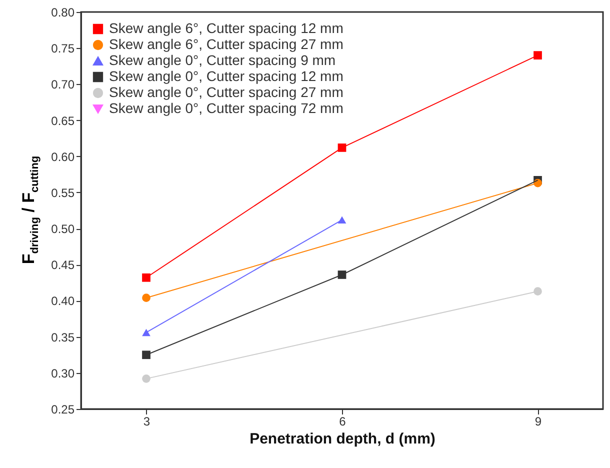 This screenshot has height=468, width=610. What do you see at coordinates (343, 439) in the screenshot?
I see `x-axis-title: Penetration depth, d (mm)` at bounding box center [343, 439].